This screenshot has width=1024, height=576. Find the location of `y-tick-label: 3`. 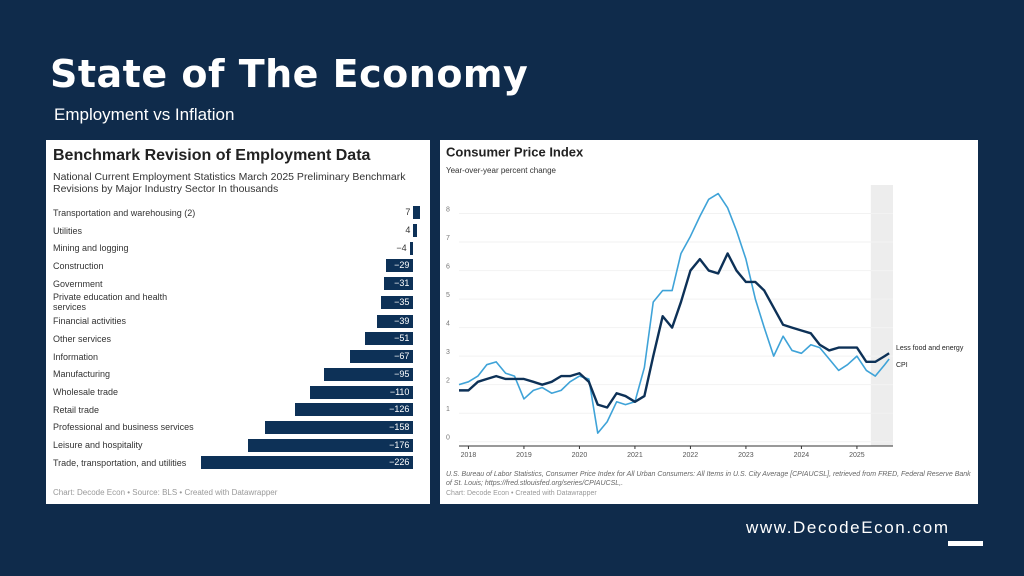

y-tick-label: 3 is located at coordinates (448, 352).